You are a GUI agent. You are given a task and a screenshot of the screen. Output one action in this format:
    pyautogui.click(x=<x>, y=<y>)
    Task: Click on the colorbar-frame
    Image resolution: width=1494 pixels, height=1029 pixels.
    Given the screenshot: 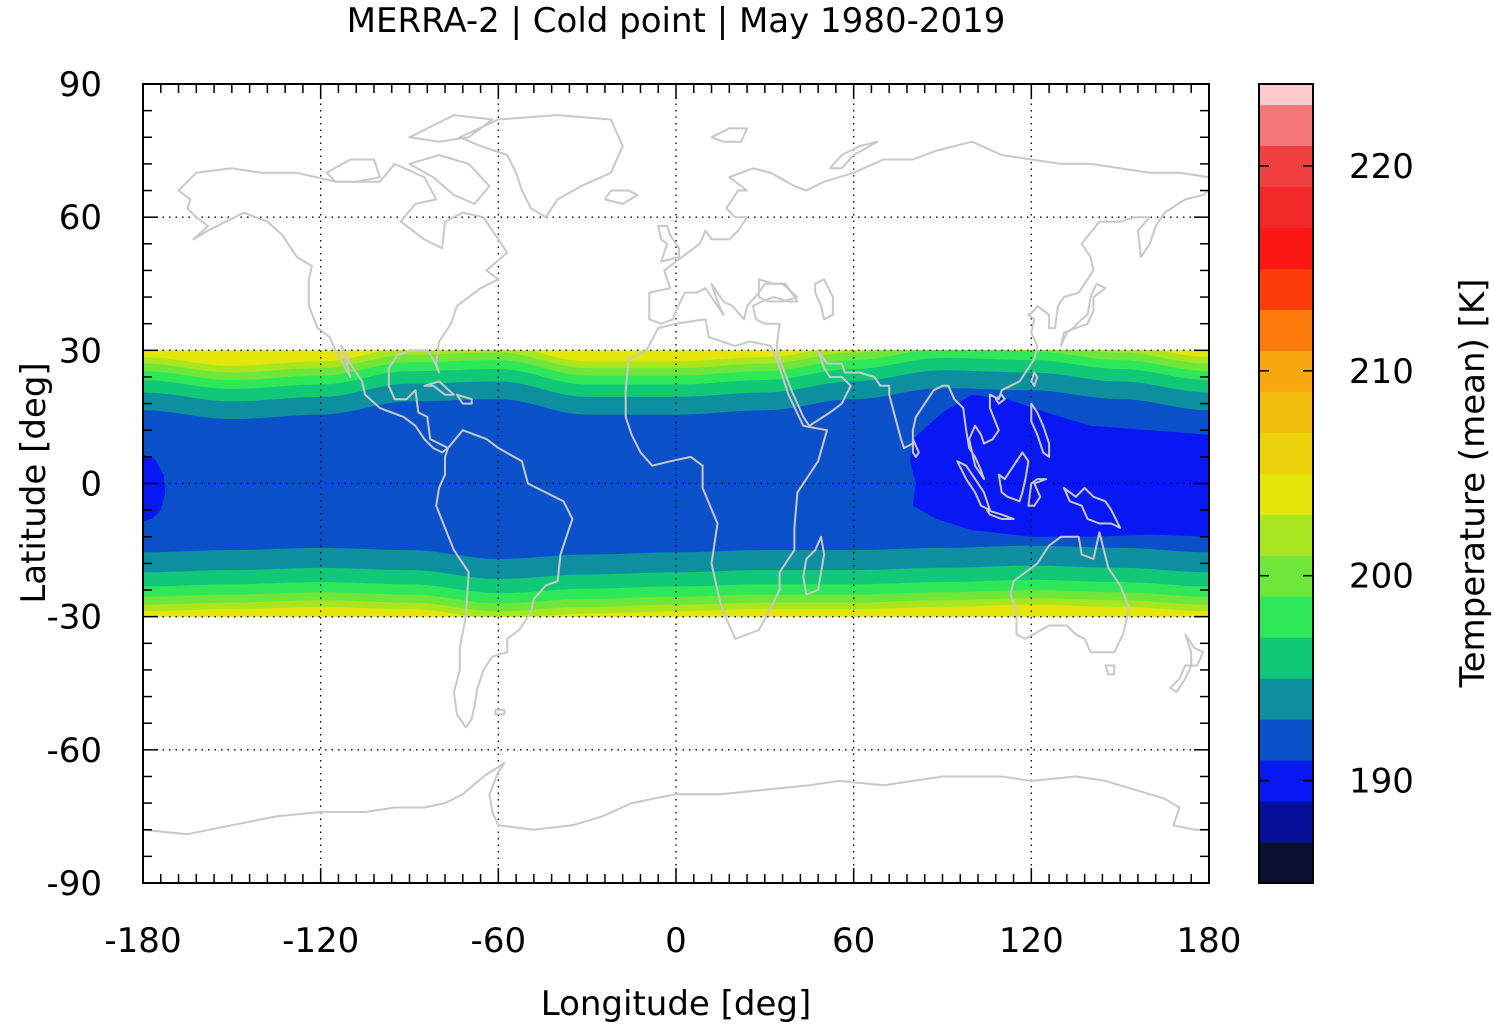 What is the action you would take?
    pyautogui.click(x=1286, y=483)
    